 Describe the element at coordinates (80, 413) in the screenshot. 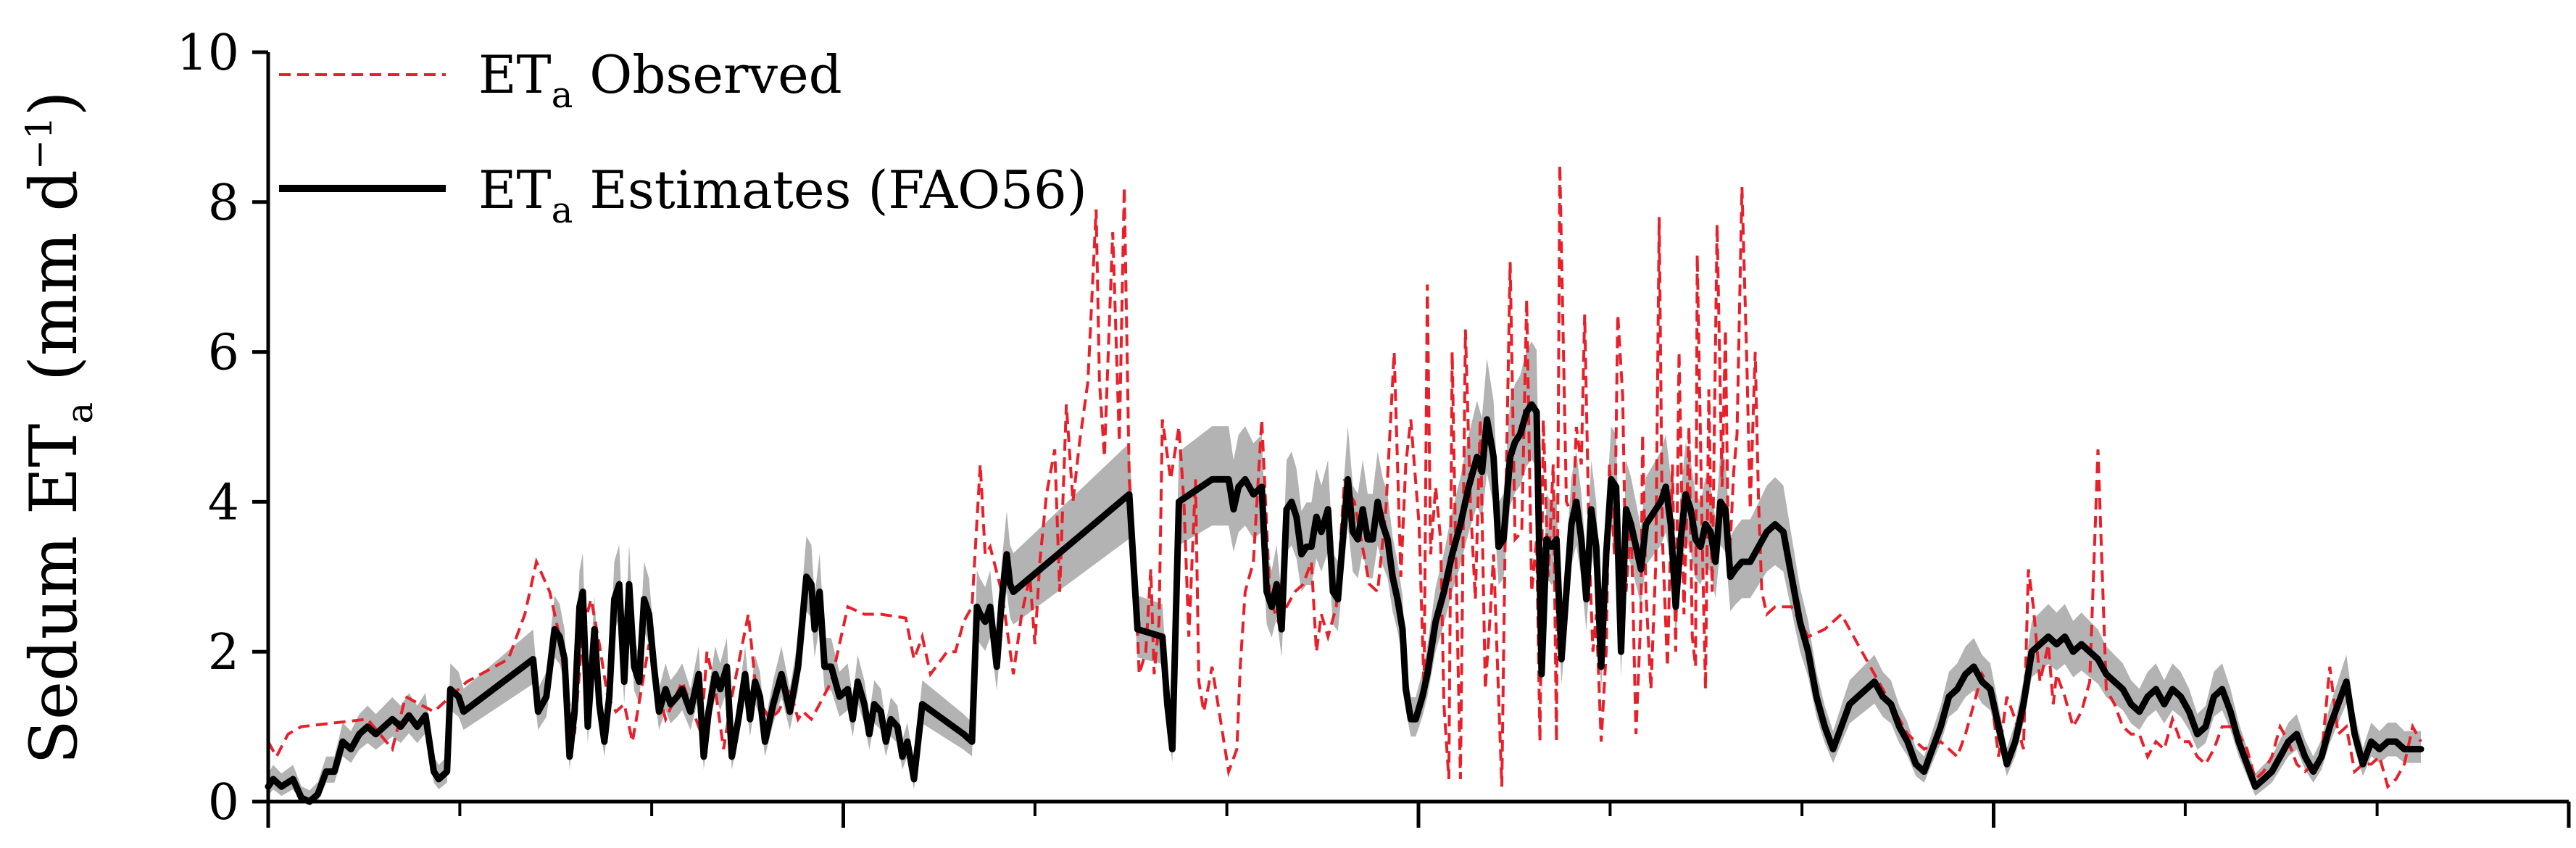

I see `y-title-subscript: a` at that location.